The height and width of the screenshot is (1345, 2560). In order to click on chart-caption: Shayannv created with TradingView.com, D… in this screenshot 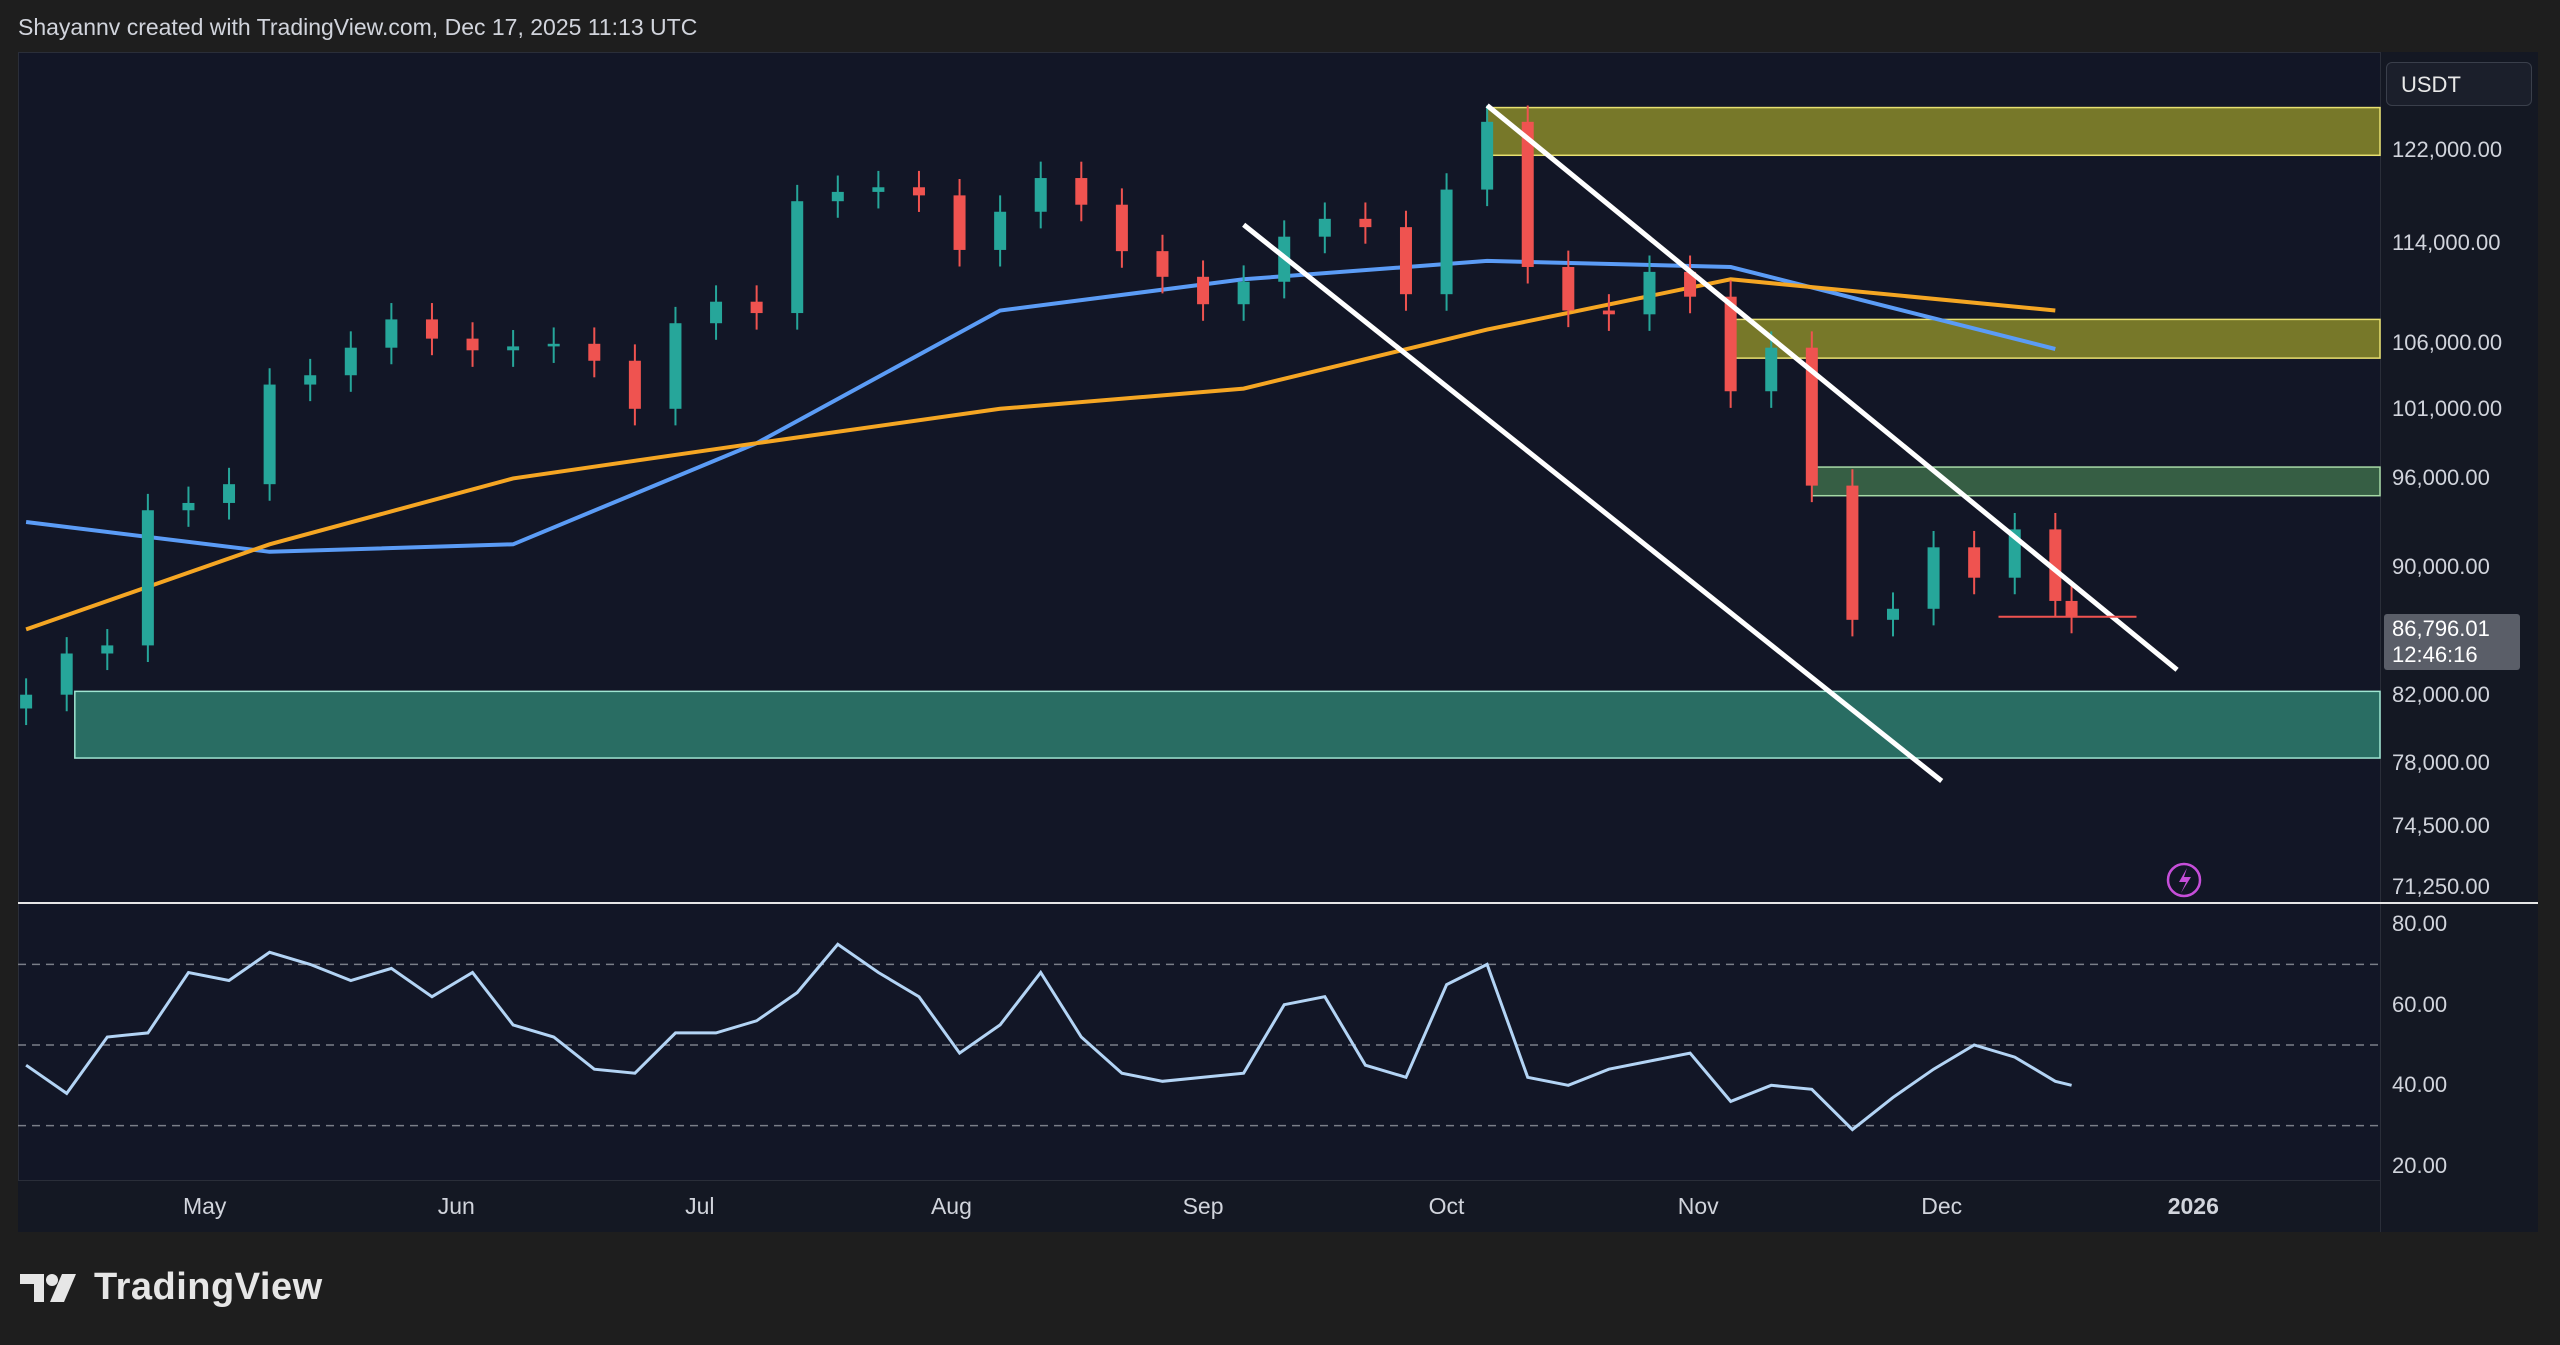, I will do `click(358, 27)`.